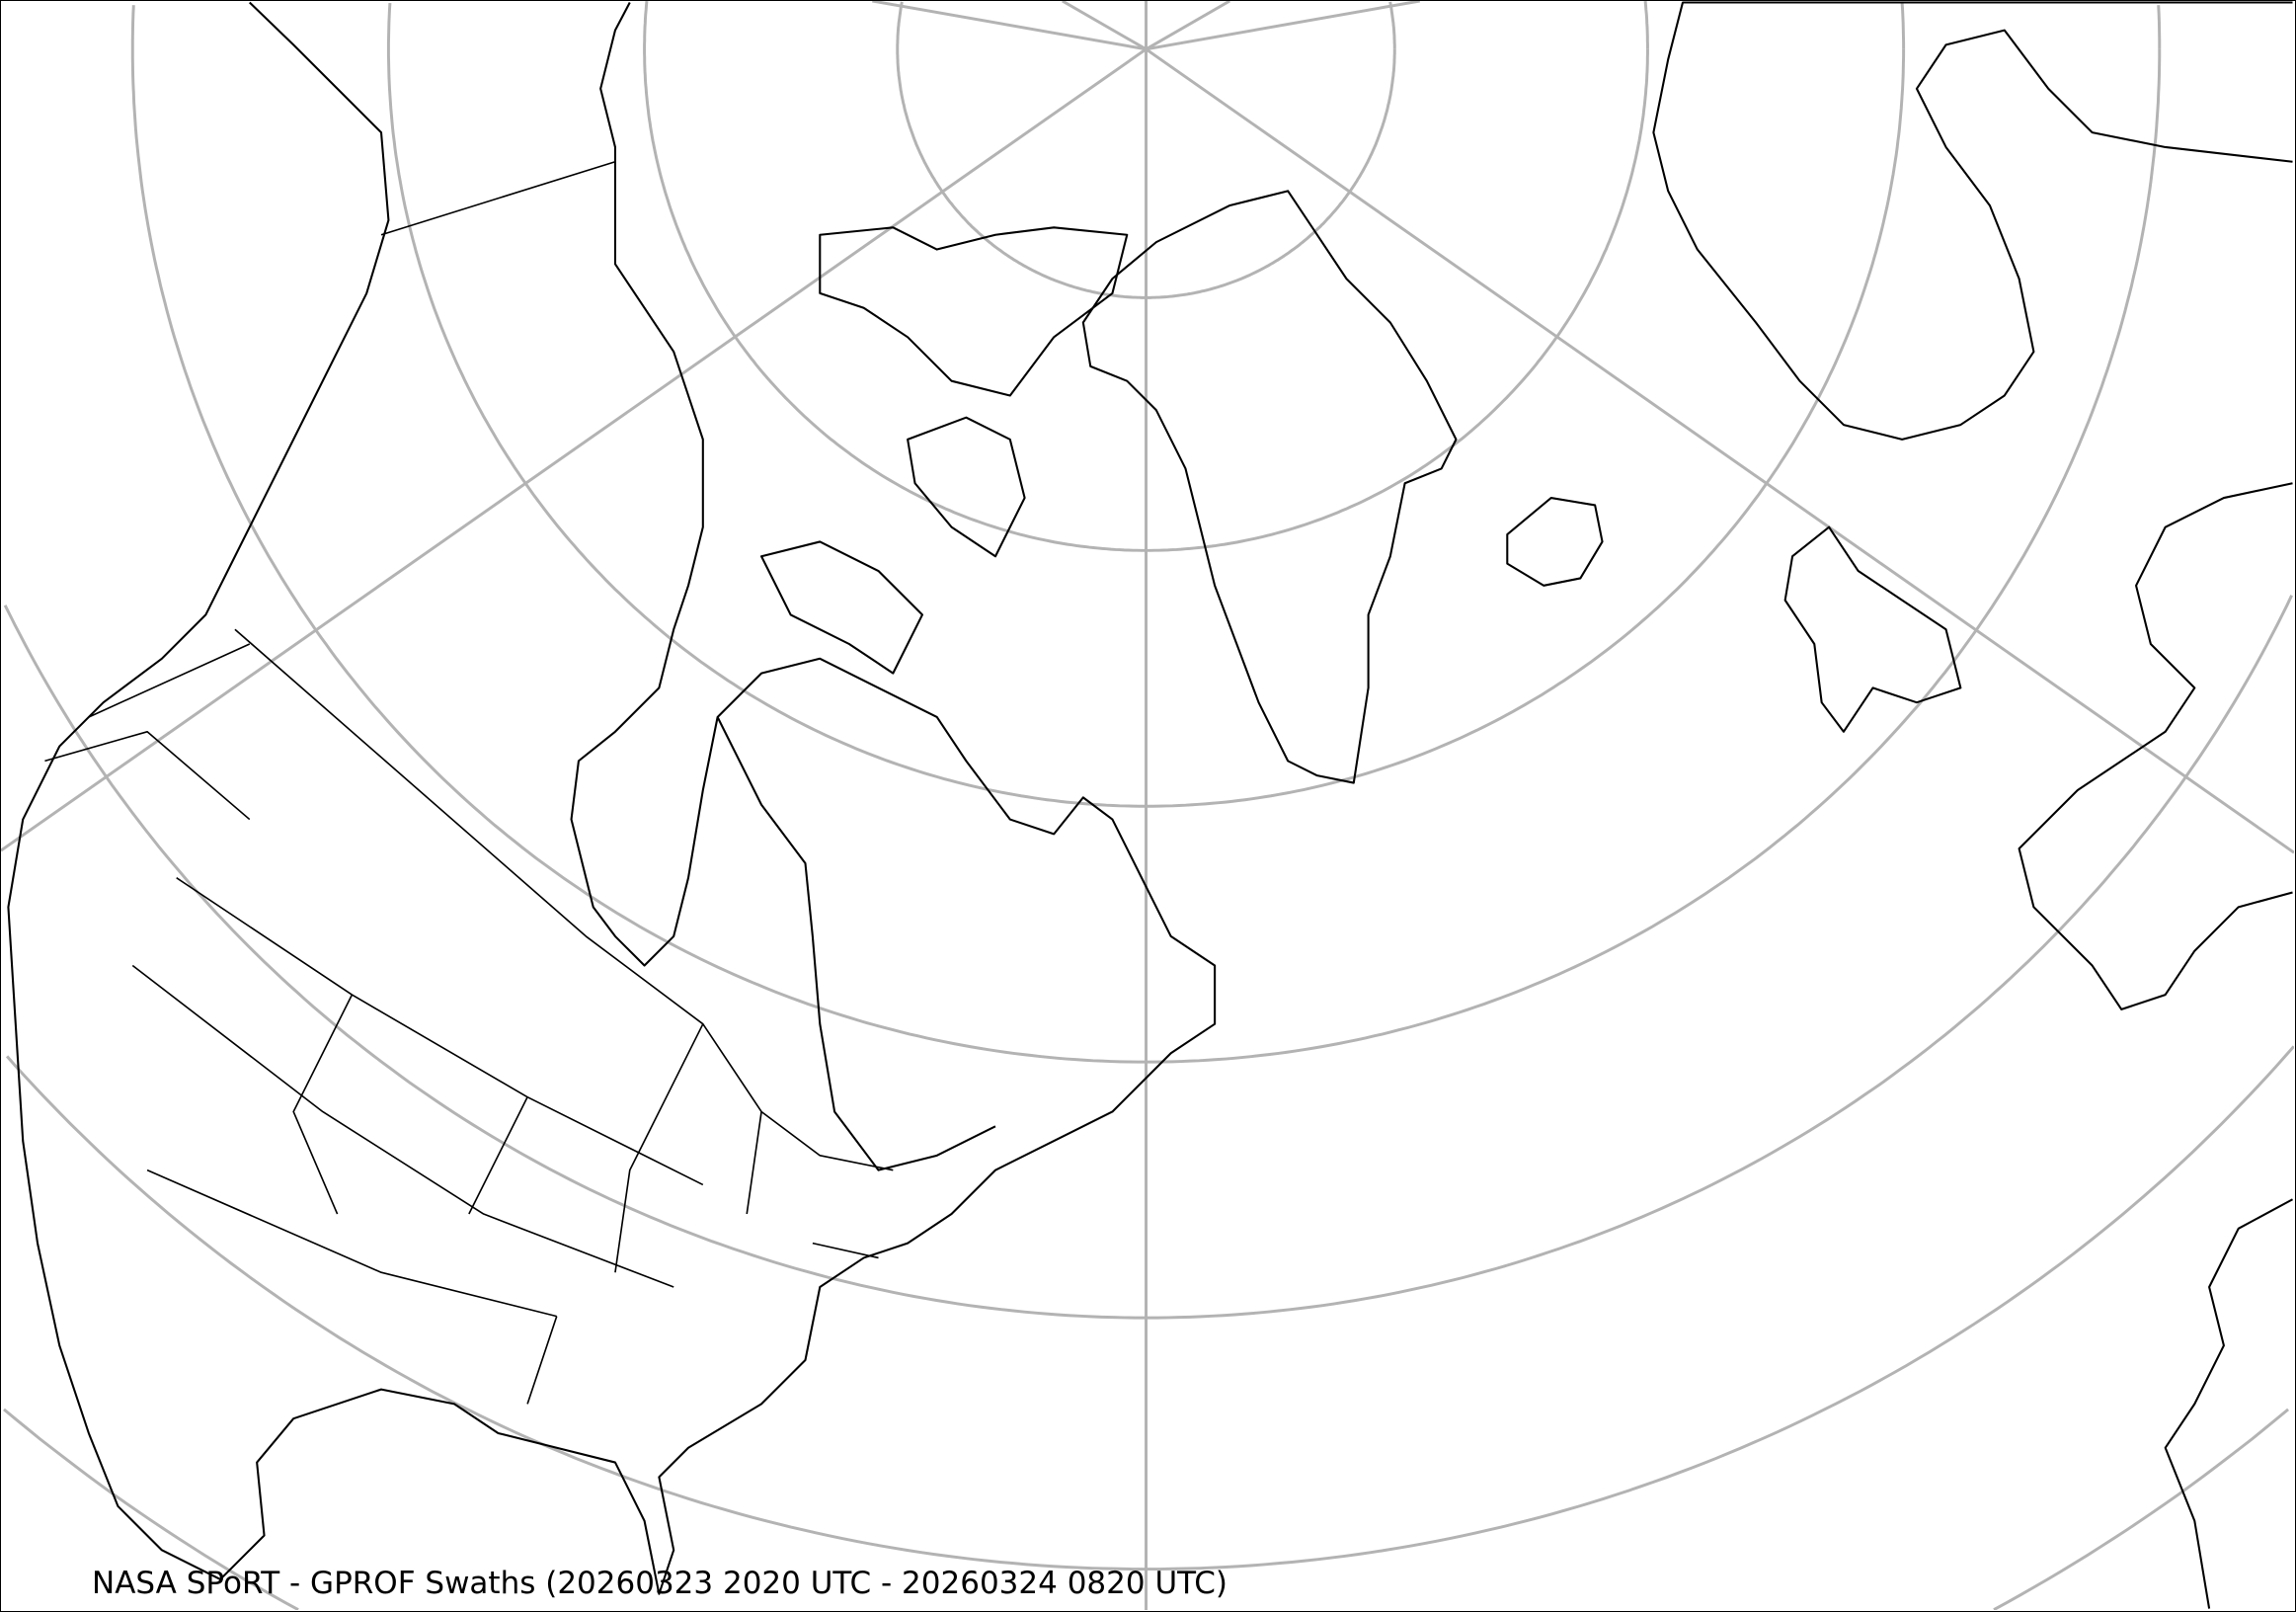  What do you see at coordinates (1270, 487) in the screenshot?
I see `greenland-coast` at bounding box center [1270, 487].